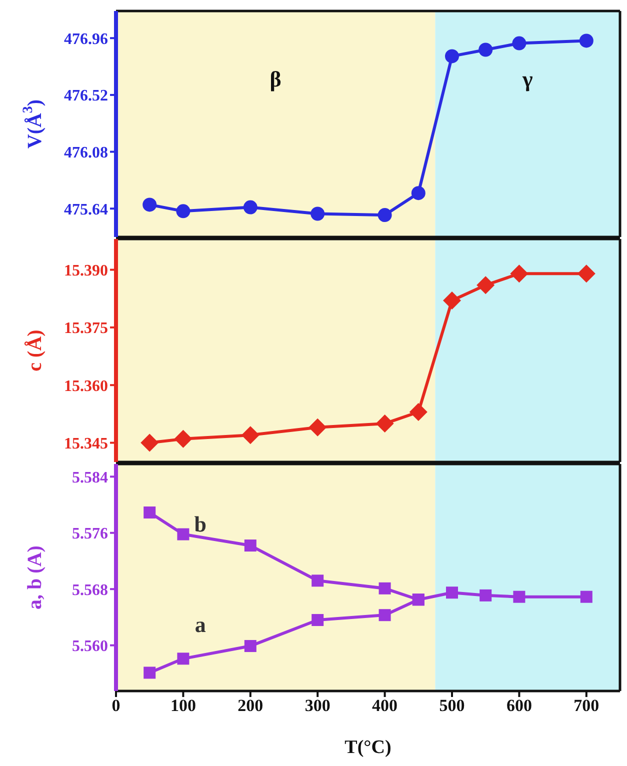  What do you see at coordinates (452, 706) in the screenshot?
I see `x-tick-label: 500` at bounding box center [452, 706].